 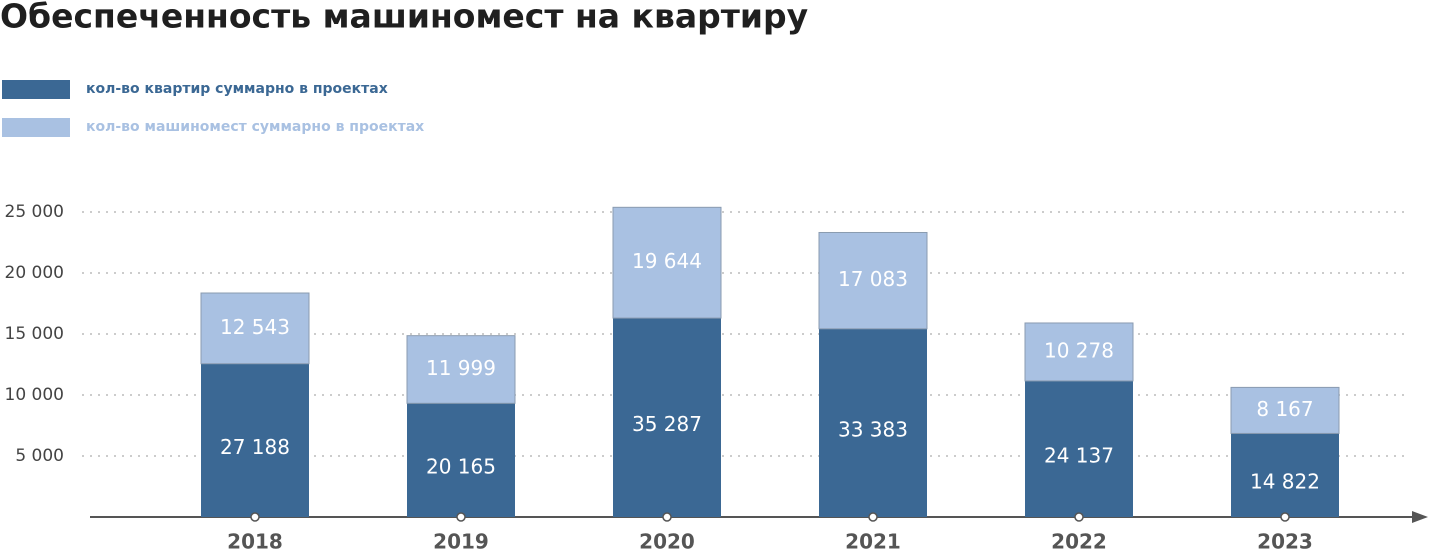 I want to click on y-tick-label: 25 000, so click(x=34, y=212).